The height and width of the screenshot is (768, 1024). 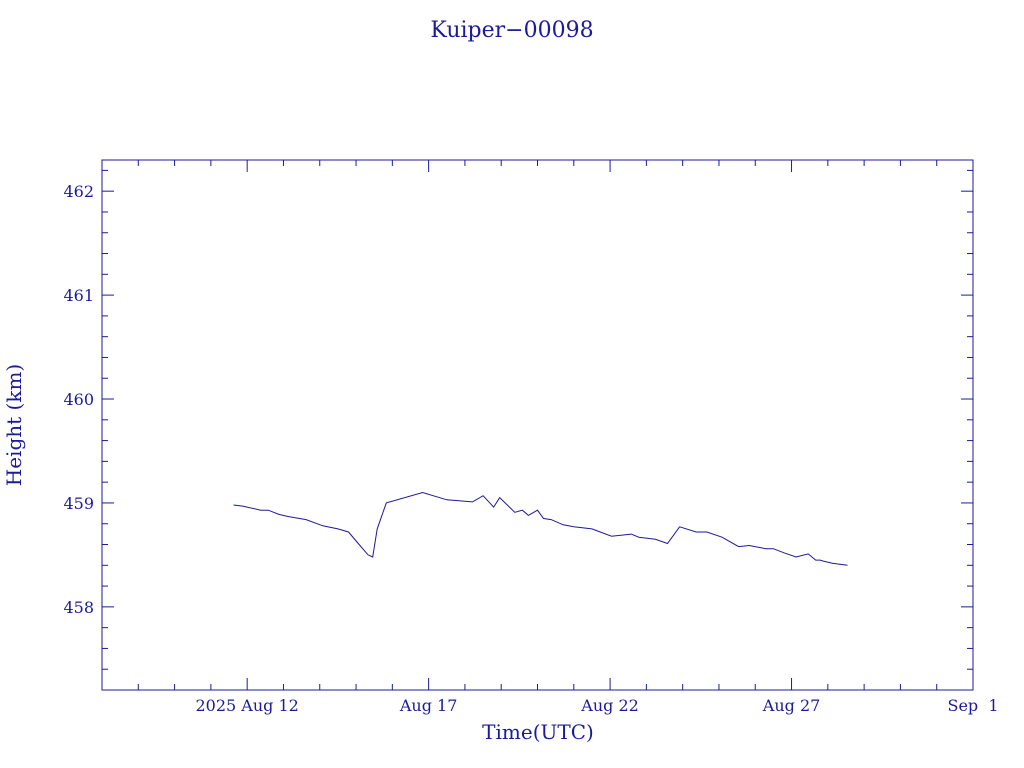 I want to click on y-tick-label: 458, so click(x=78, y=607).